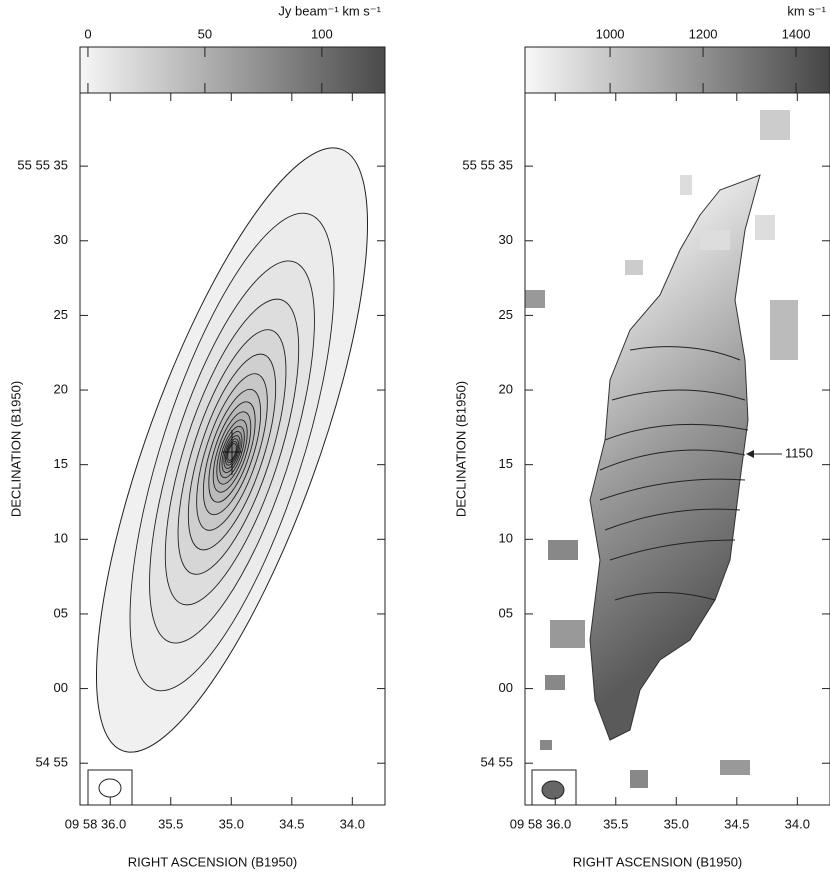  I want to click on colorbar-tick-label: 1000, so click(610, 33).